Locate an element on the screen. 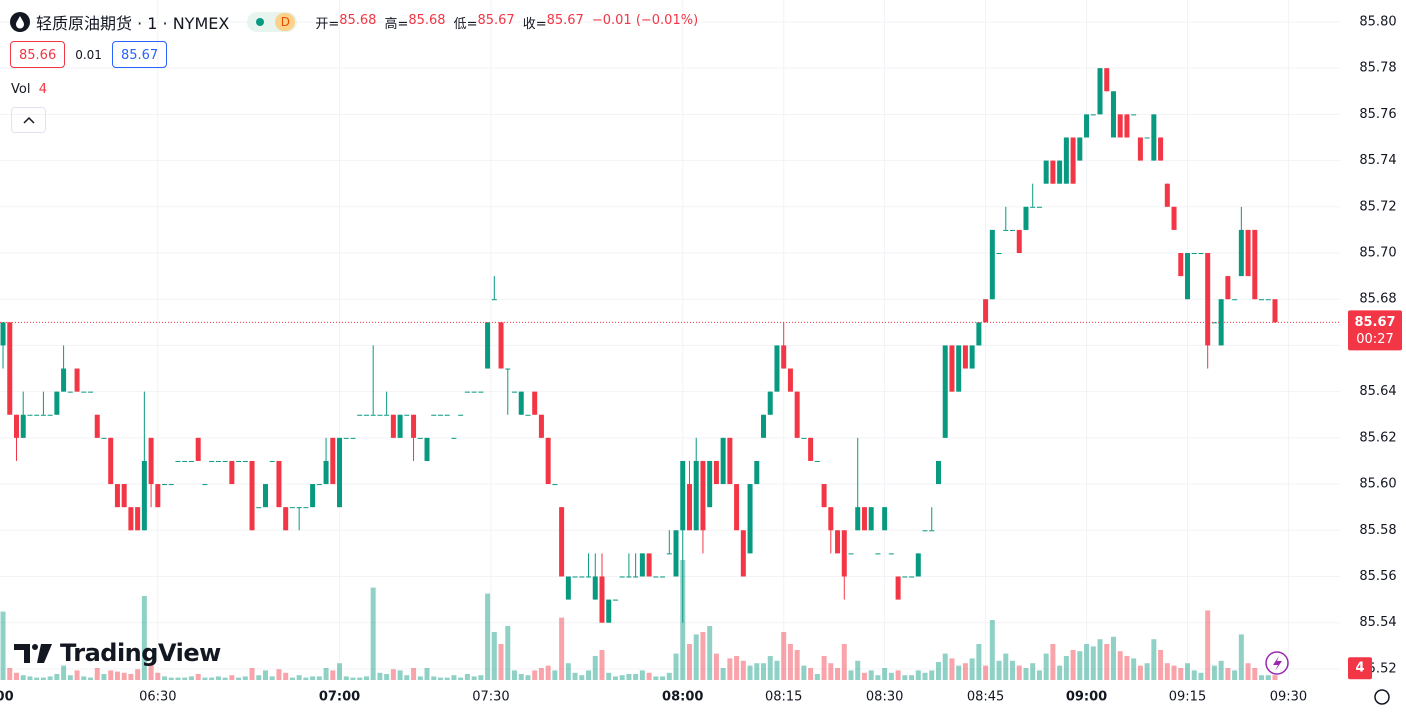 This screenshot has width=1406, height=713. symbol-title: 轻质原油期货 · 1 · NYMEX is located at coordinates (133, 23).